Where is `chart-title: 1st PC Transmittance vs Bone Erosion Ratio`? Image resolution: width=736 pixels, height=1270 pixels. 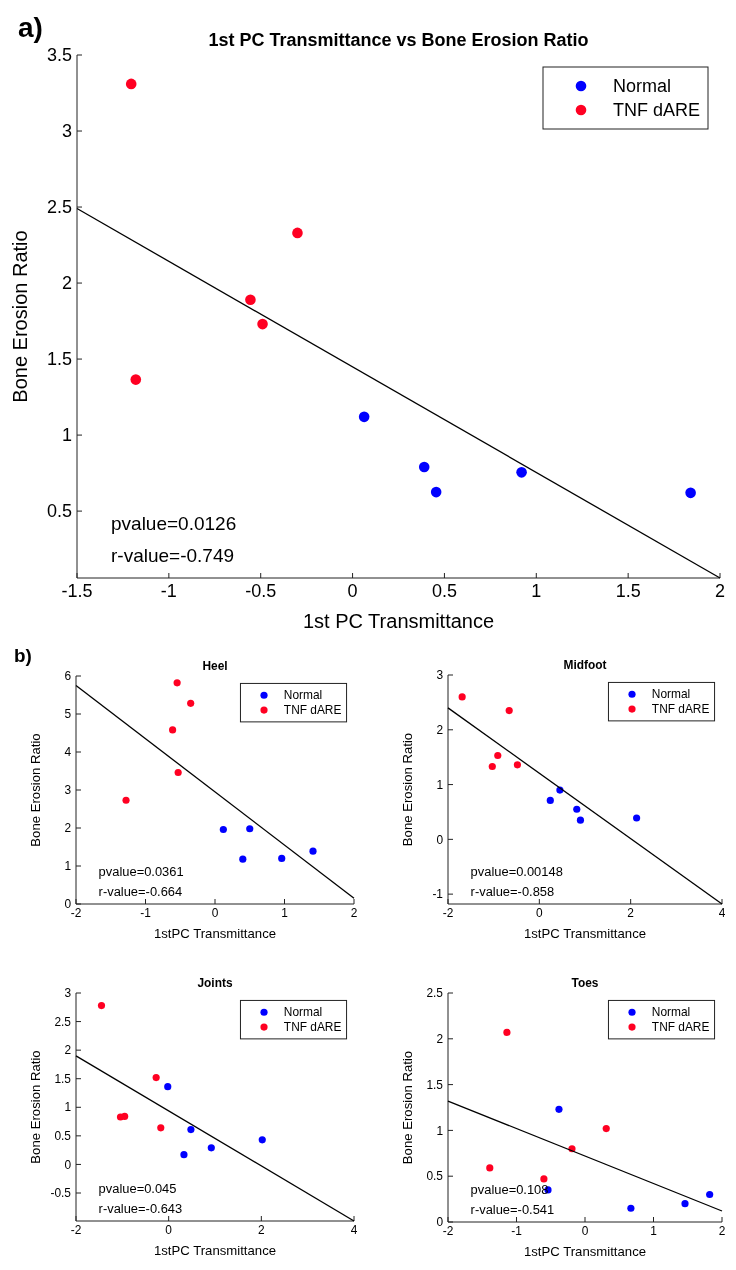
chart-title: 1st PC Transmittance vs Bone Erosion Ratio is located at coordinates (398, 40).